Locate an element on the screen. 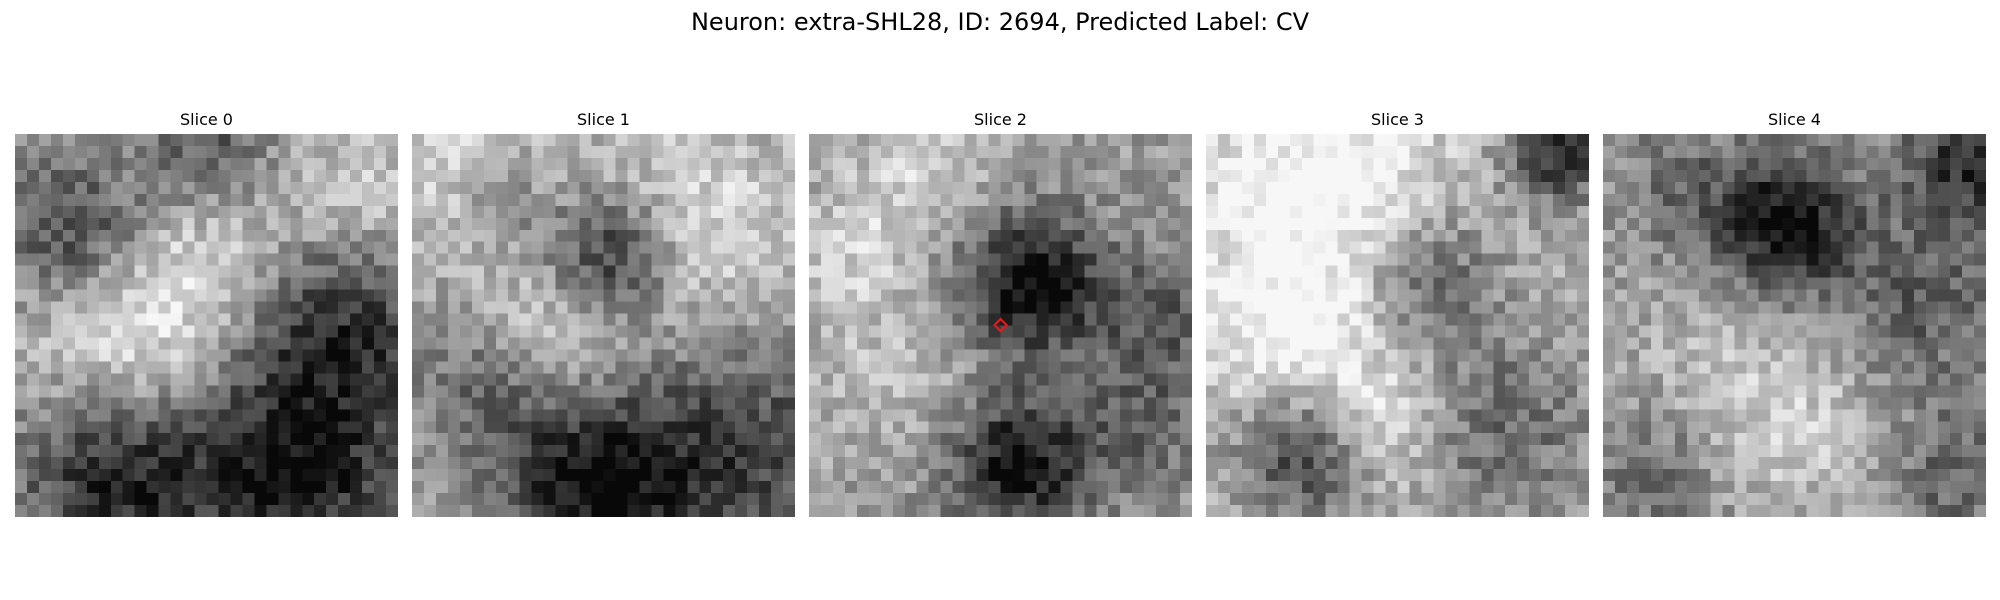  slice-title: Slice 1 is located at coordinates (603, 119).